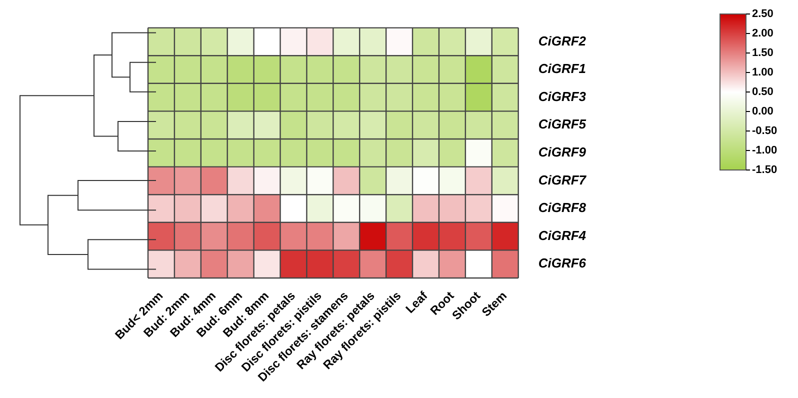 This screenshot has height=398, width=798. I want to click on y-tick-label: CiGRF8, so click(562, 208).